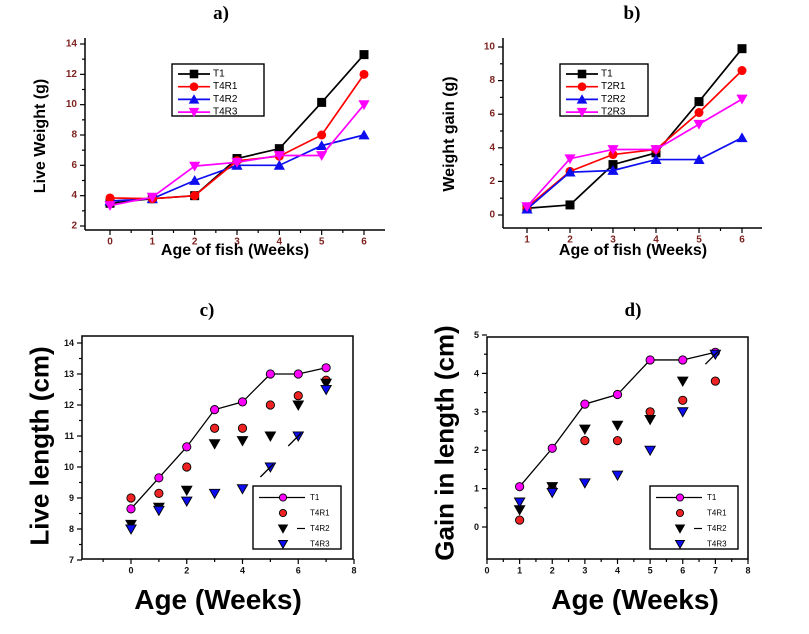 This screenshot has width=809, height=634. I want to click on panel-b-title: b), so click(632, 13).